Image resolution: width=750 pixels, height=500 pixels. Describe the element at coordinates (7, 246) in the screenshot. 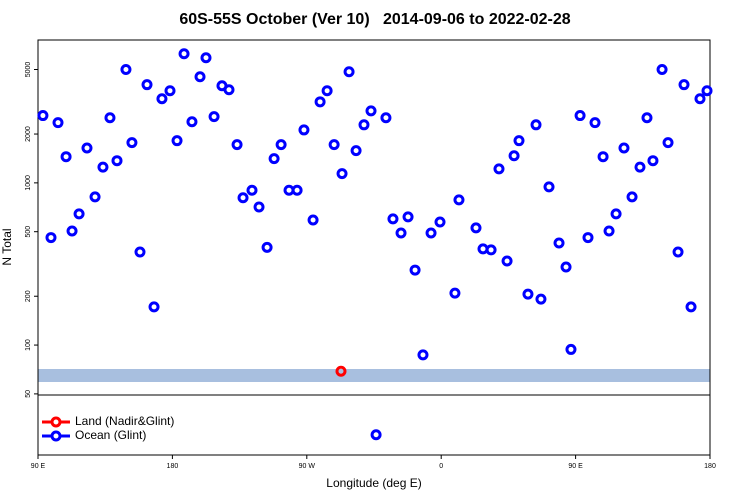

I see `y-axis-label: N Total` at that location.